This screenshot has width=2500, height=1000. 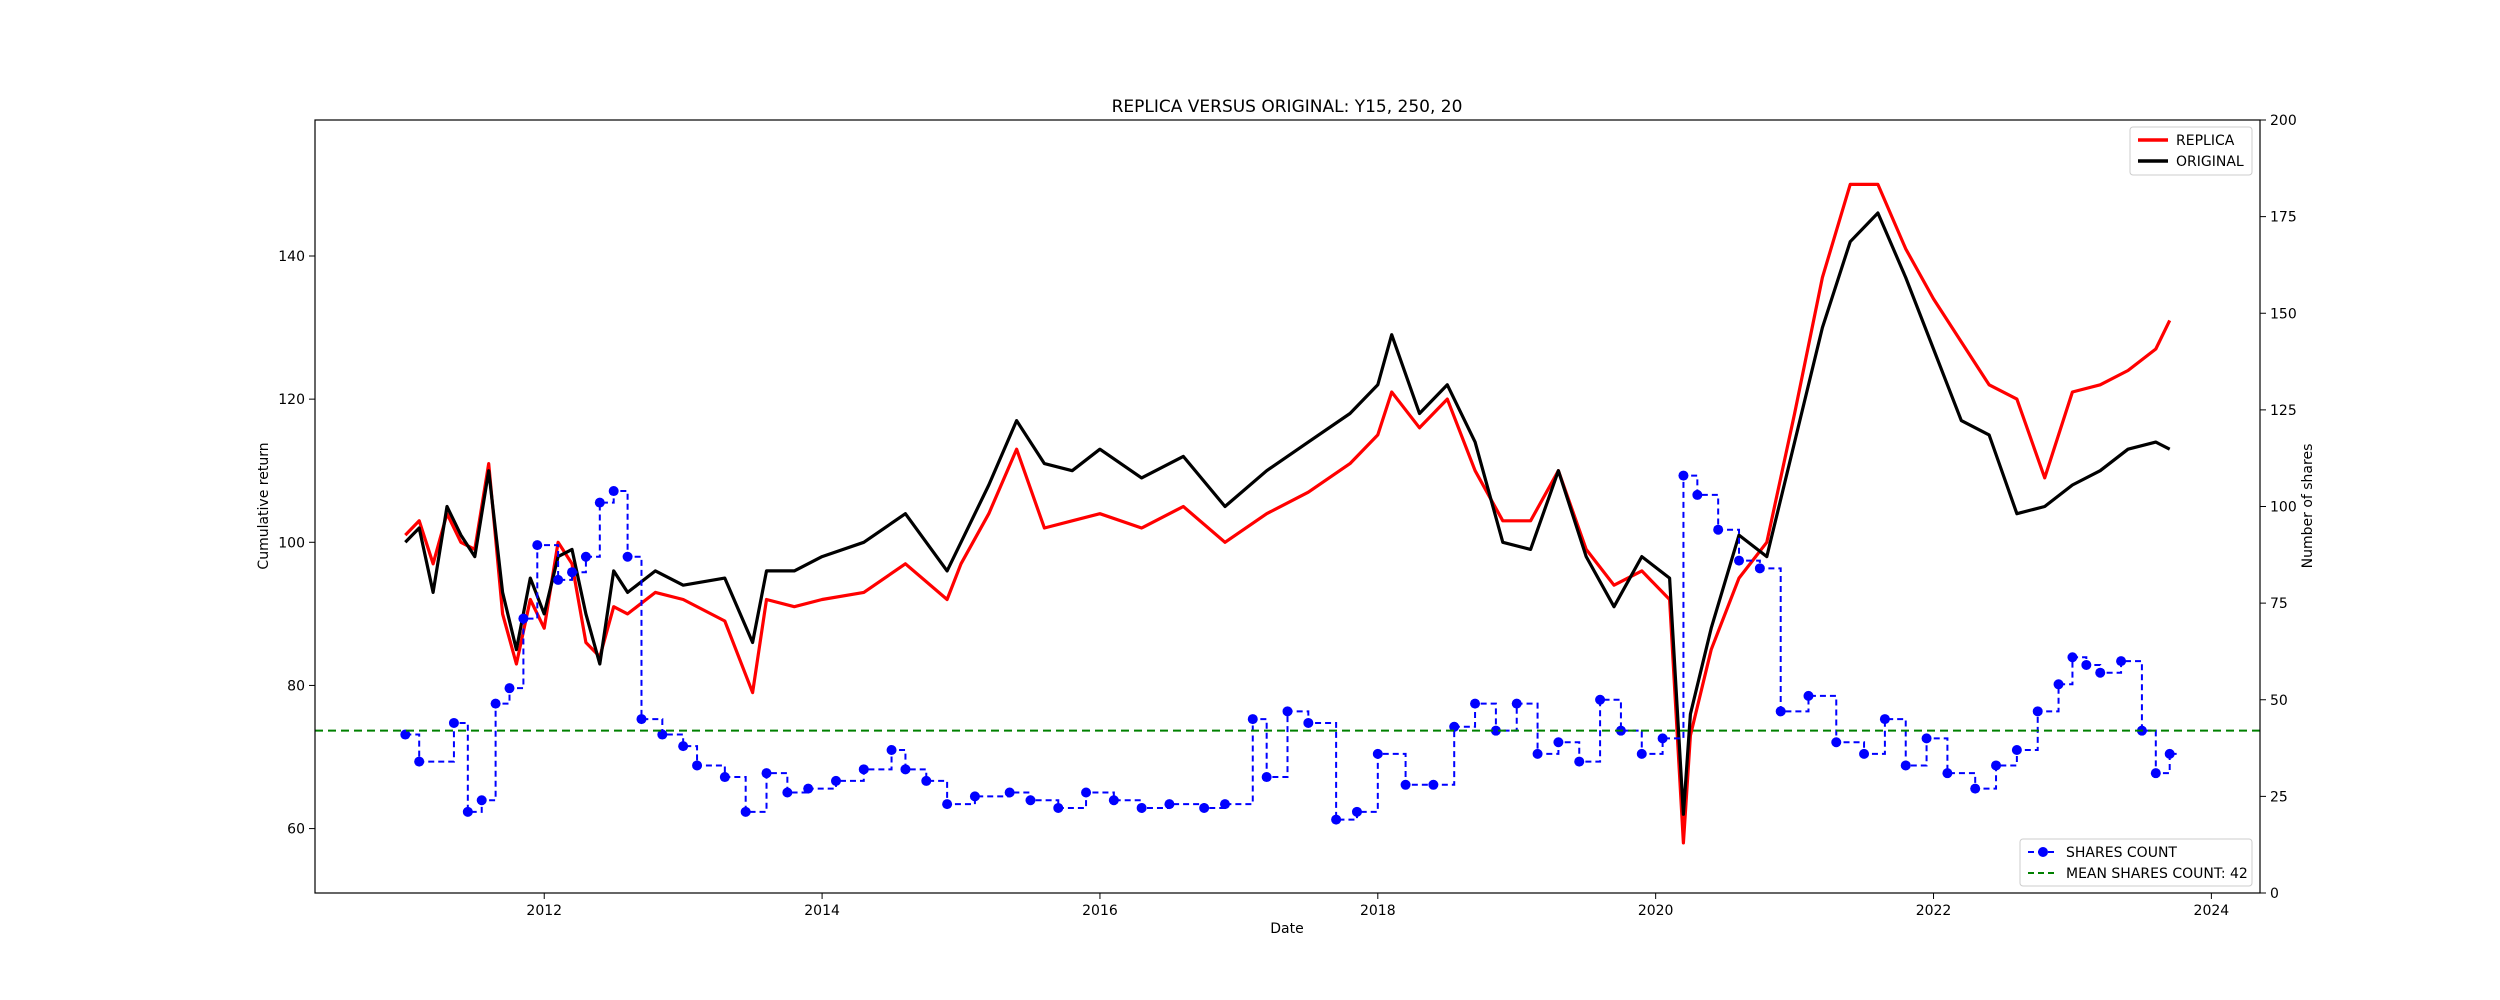 What do you see at coordinates (296, 686) in the screenshot?
I see `y-tick-label-80: 80` at bounding box center [296, 686].